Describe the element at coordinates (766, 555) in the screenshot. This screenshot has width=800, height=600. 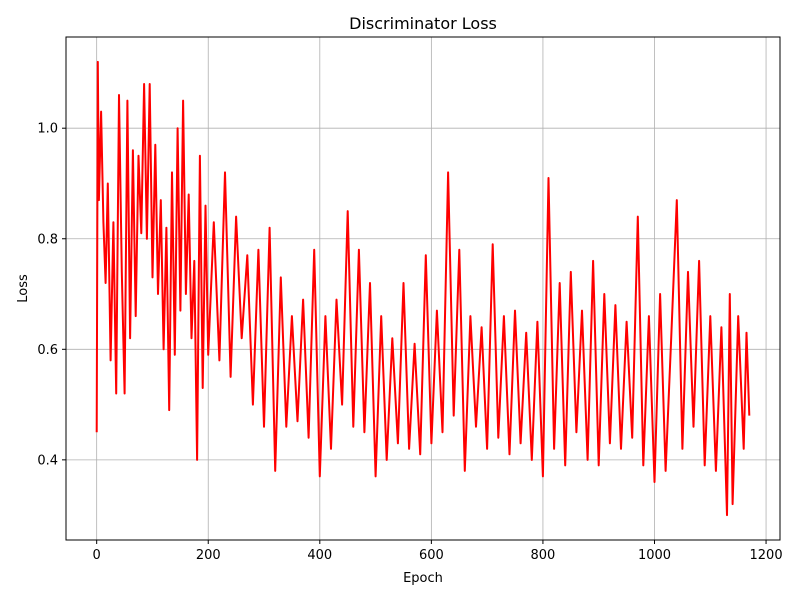
I see `x-tick-label: 1200` at that location.